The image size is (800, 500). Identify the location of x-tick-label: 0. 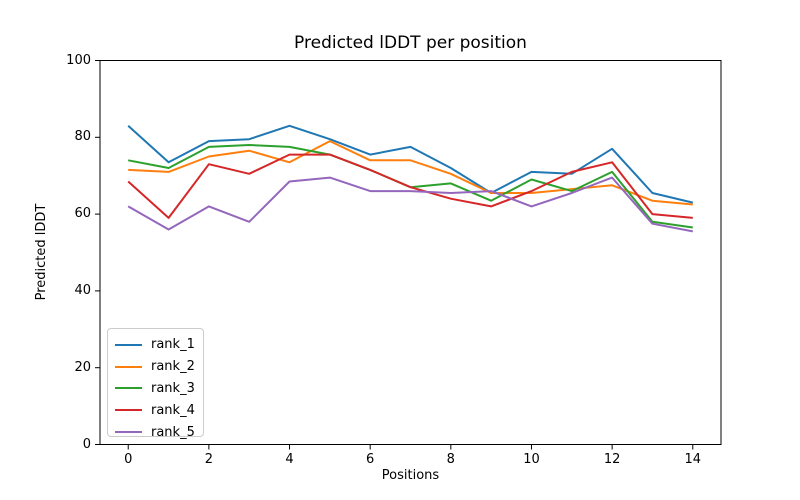
(128, 459).